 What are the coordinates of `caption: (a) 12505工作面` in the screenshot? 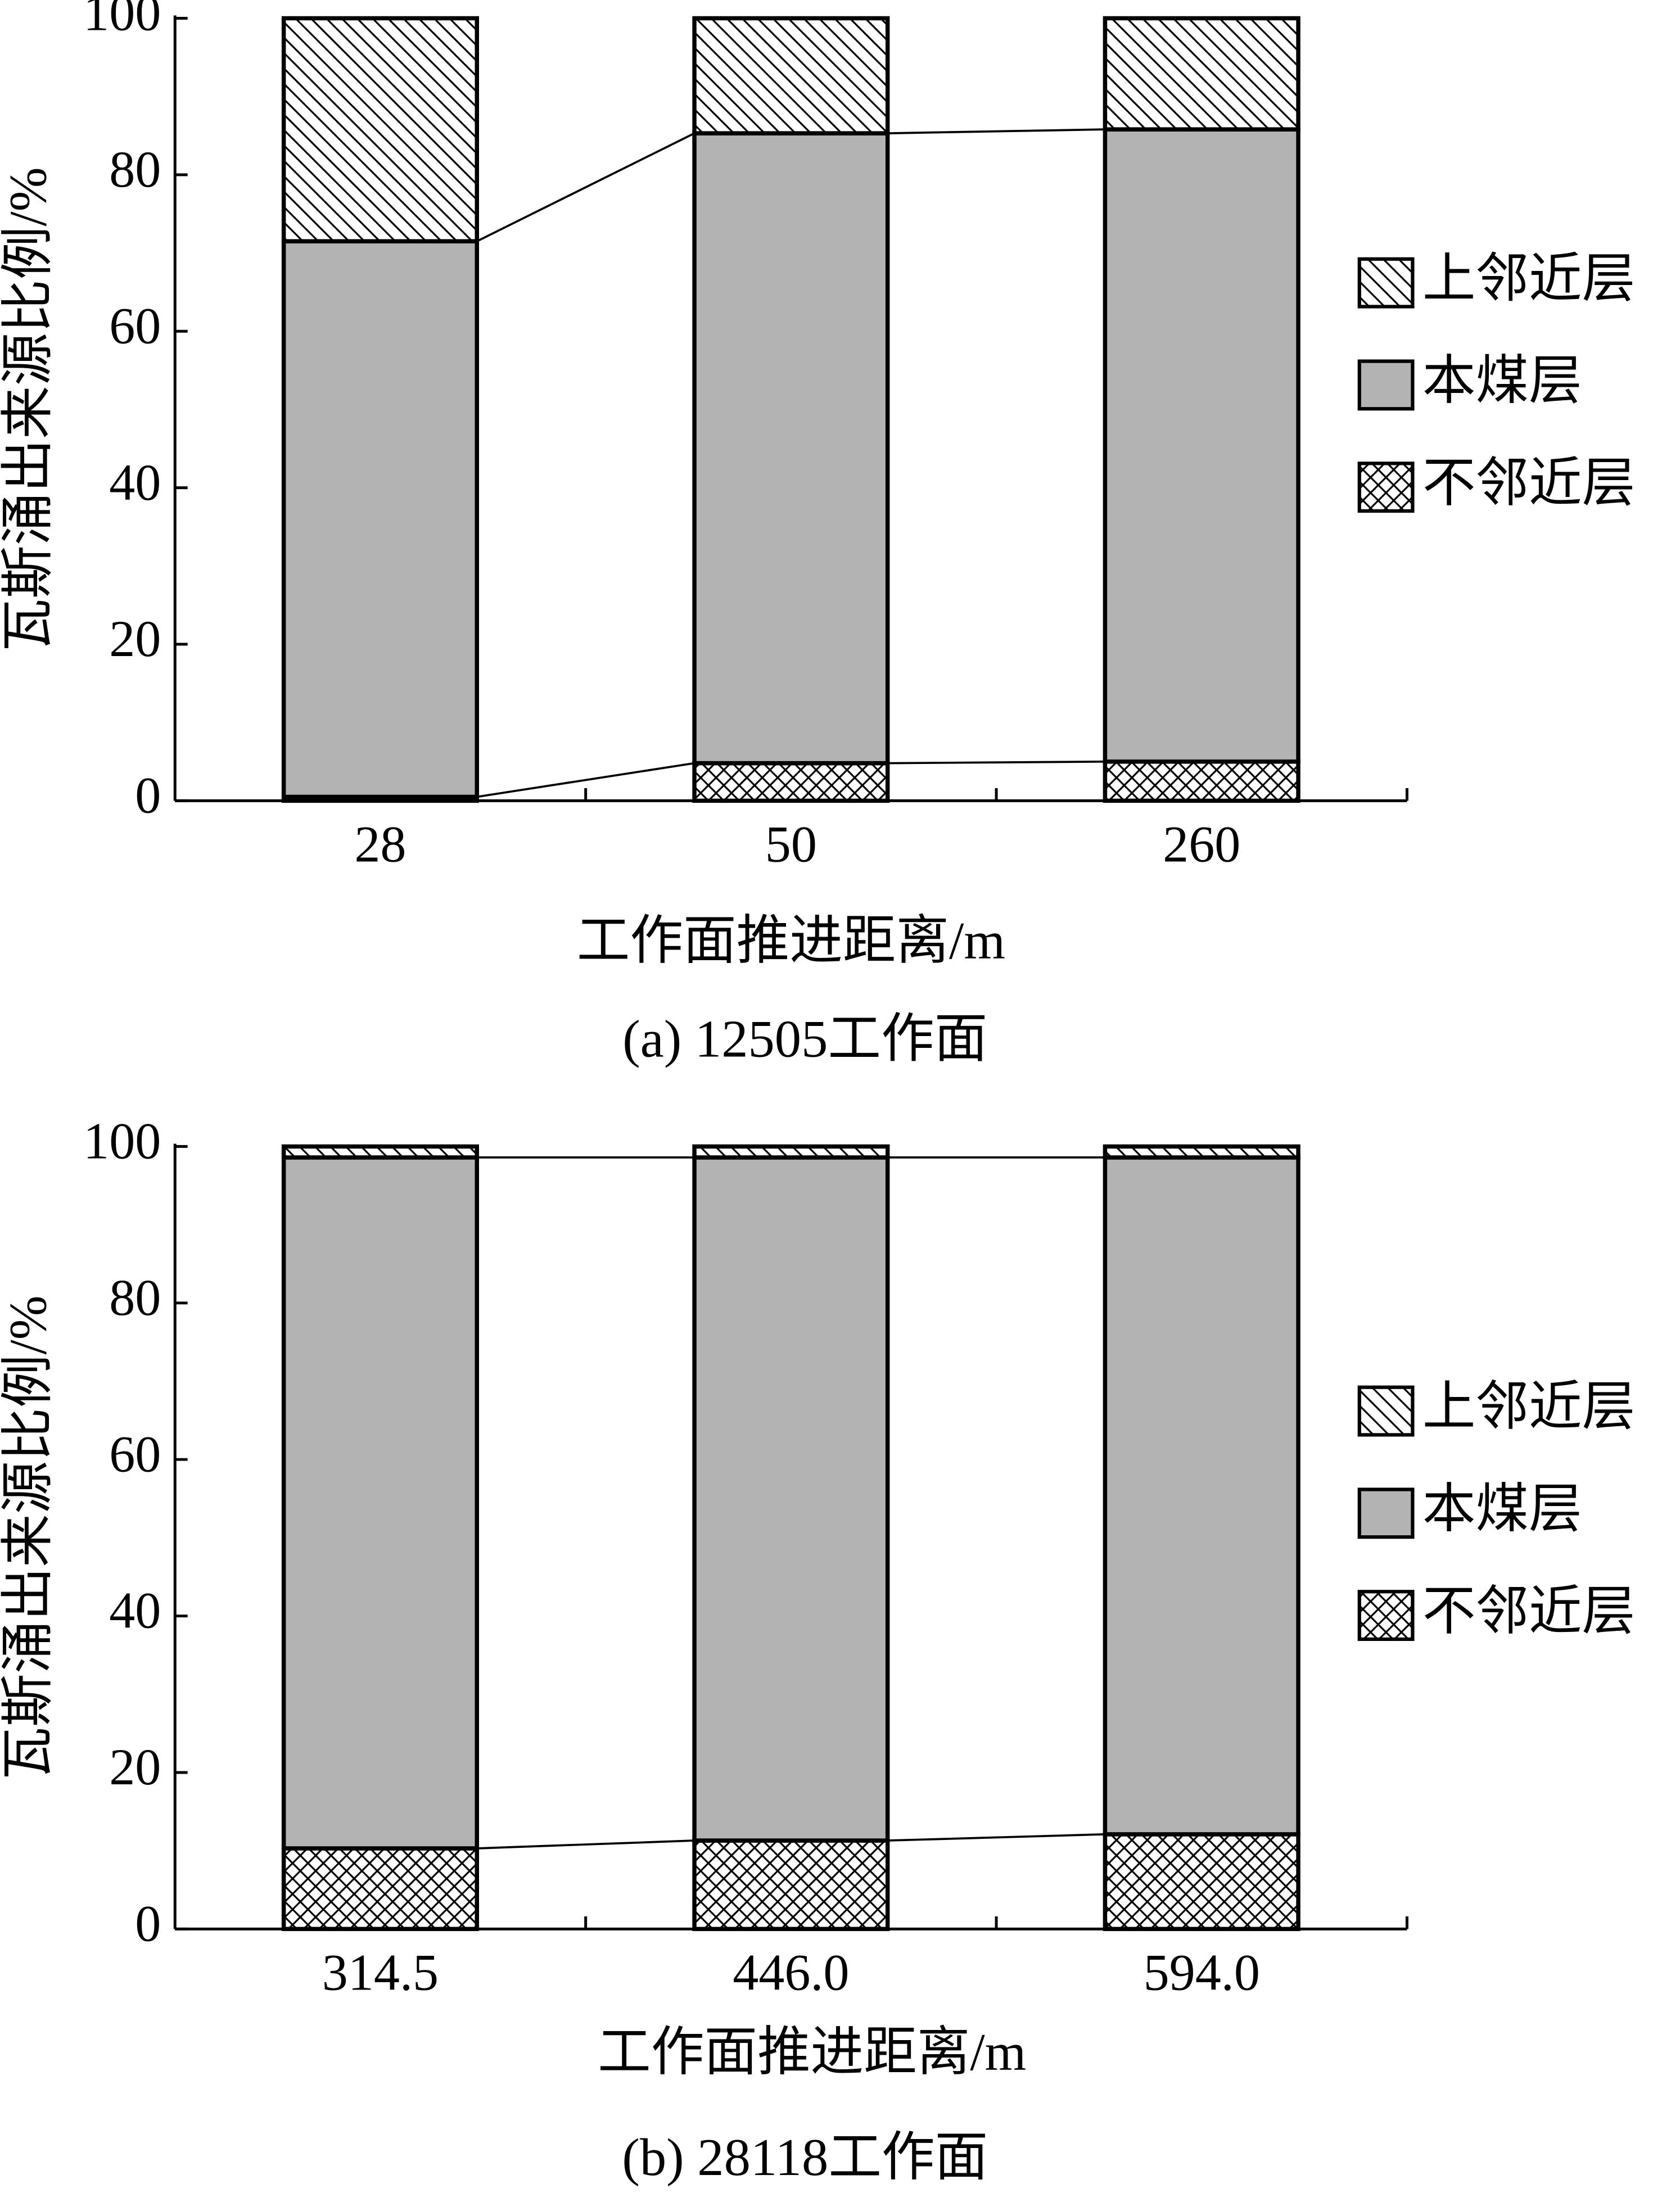 It's located at (804, 1039).